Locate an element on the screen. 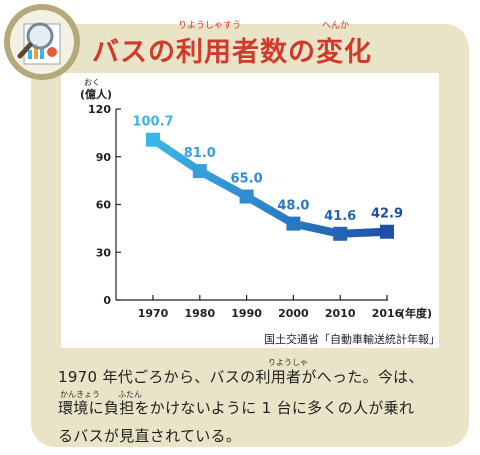 Image resolution: width=480 pixels, height=455 pixels. caption-line-2: 環境に負担をかけないように 1 台に多くの人が乗れ is located at coordinates (236, 408).